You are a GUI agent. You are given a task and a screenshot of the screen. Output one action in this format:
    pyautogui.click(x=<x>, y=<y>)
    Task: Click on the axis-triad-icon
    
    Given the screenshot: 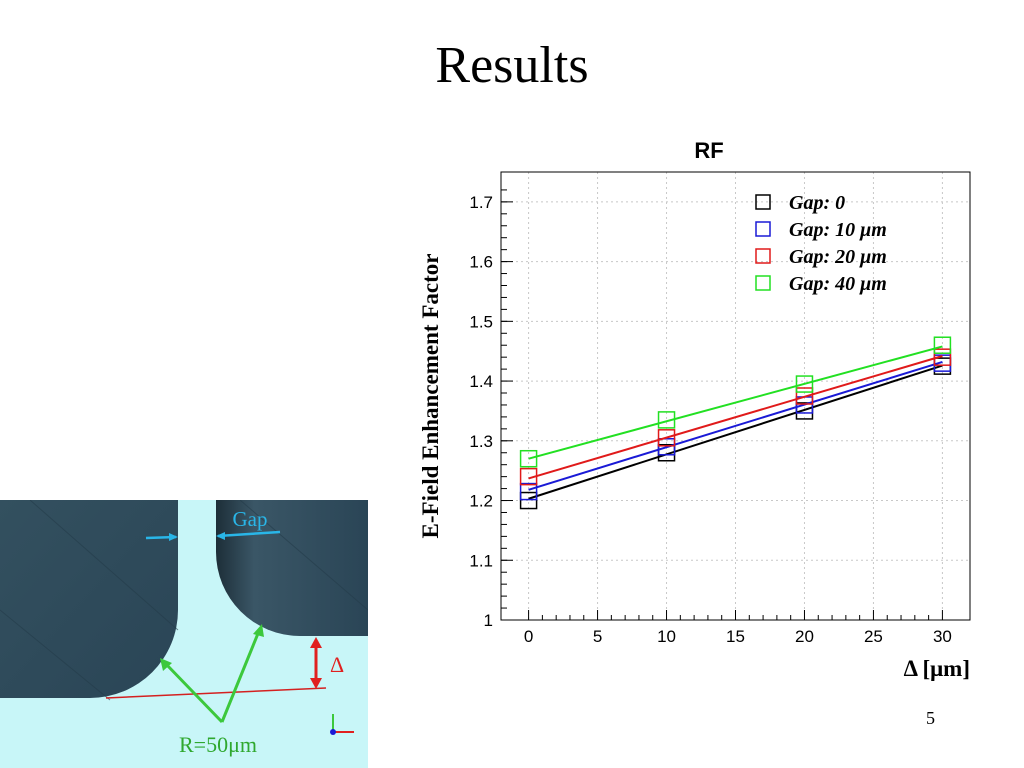 What is the action you would take?
    pyautogui.click(x=342, y=724)
    